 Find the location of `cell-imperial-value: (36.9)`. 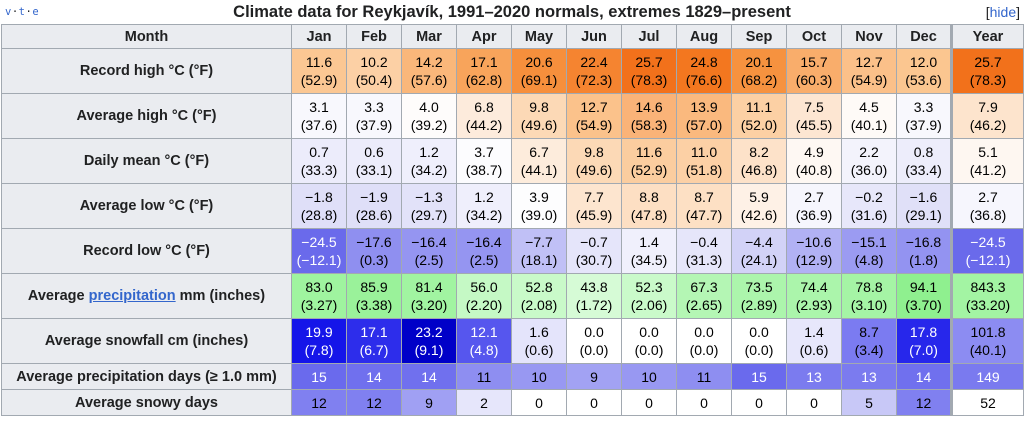

cell-imperial-value: (36.9) is located at coordinates (814, 215).